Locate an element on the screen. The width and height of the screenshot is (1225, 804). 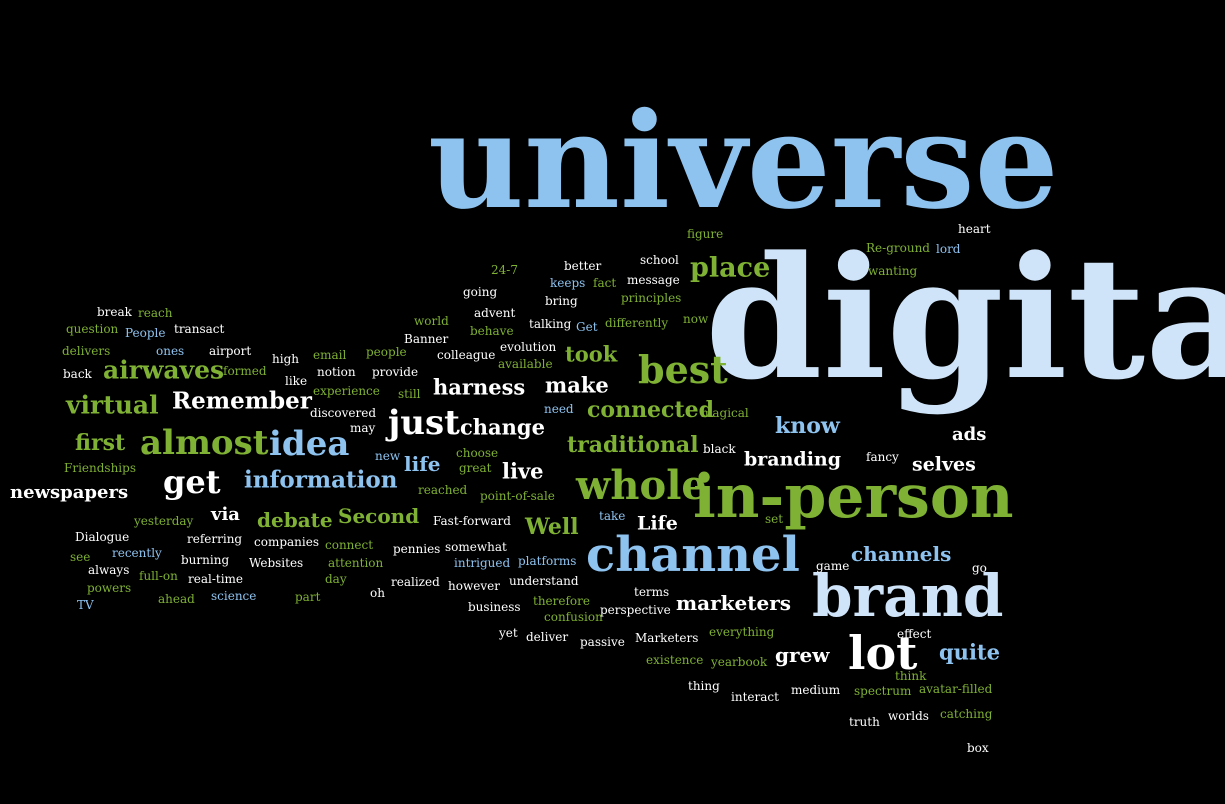
word-channel: channel is located at coordinates (693, 555).